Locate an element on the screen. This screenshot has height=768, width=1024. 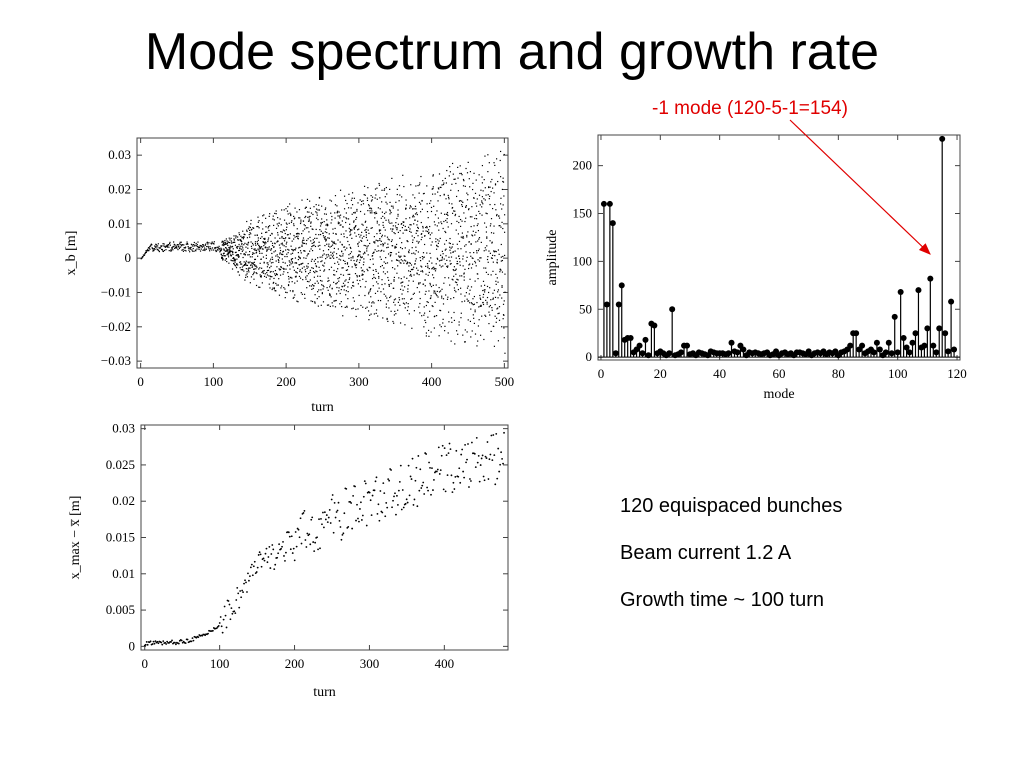
y-tick-label: −0.02 is located at coordinates (116, 326).